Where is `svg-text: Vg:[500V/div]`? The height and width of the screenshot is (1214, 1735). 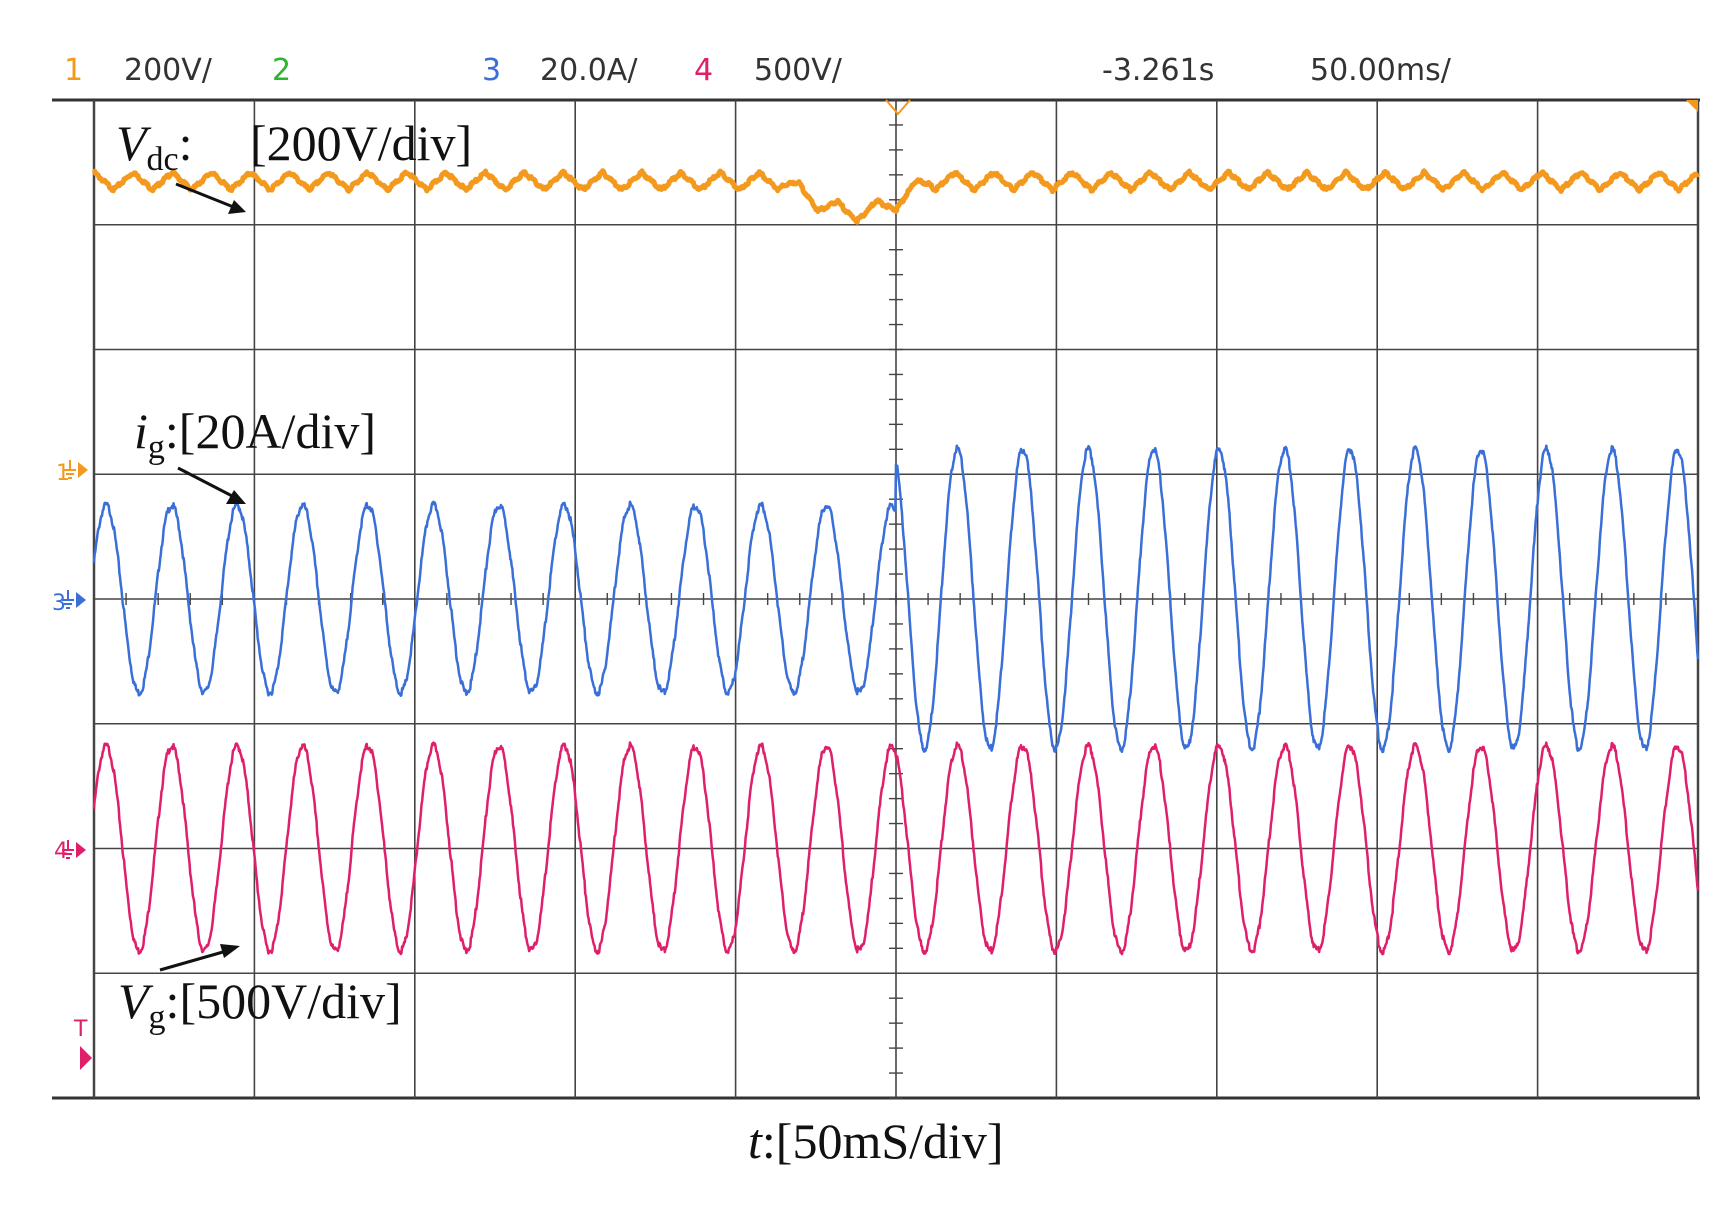
svg-text: Vg:[500V/div] is located at coordinates (260, 1004).